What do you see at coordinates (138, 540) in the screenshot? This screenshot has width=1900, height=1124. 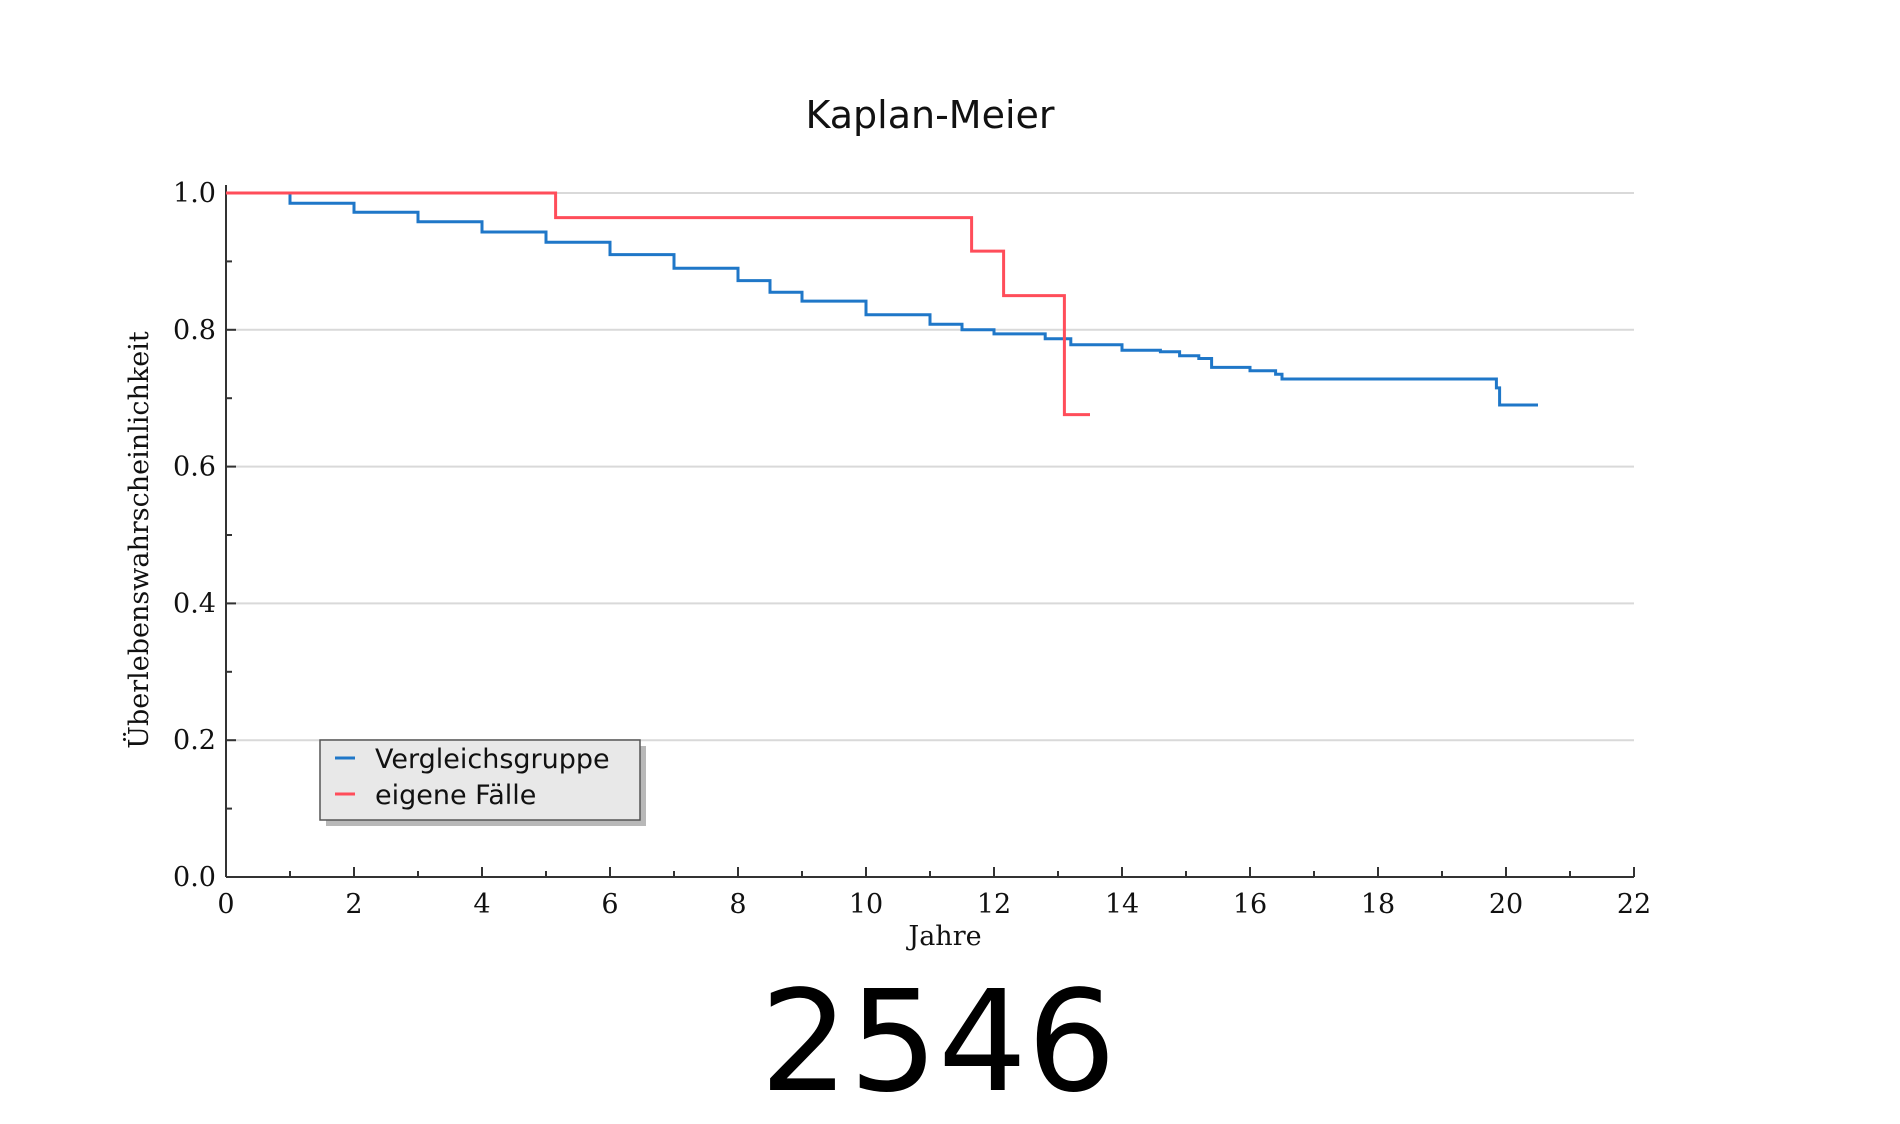 I see `y-axis-label: Überlebenswahrscheinlichkeit` at bounding box center [138, 540].